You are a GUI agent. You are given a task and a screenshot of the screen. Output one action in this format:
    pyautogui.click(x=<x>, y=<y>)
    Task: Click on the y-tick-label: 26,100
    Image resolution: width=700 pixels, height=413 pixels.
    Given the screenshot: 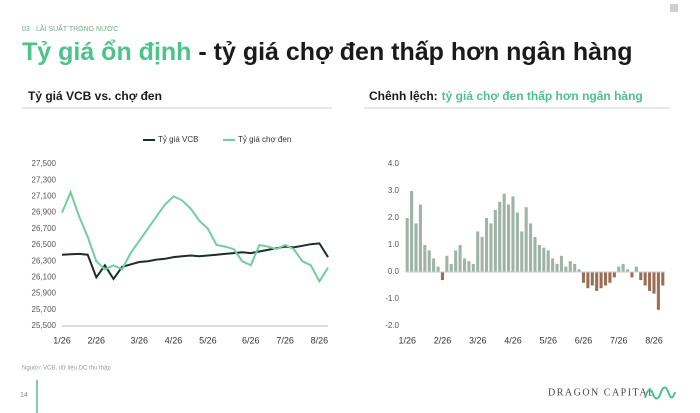 What is the action you would take?
    pyautogui.click(x=44, y=277)
    